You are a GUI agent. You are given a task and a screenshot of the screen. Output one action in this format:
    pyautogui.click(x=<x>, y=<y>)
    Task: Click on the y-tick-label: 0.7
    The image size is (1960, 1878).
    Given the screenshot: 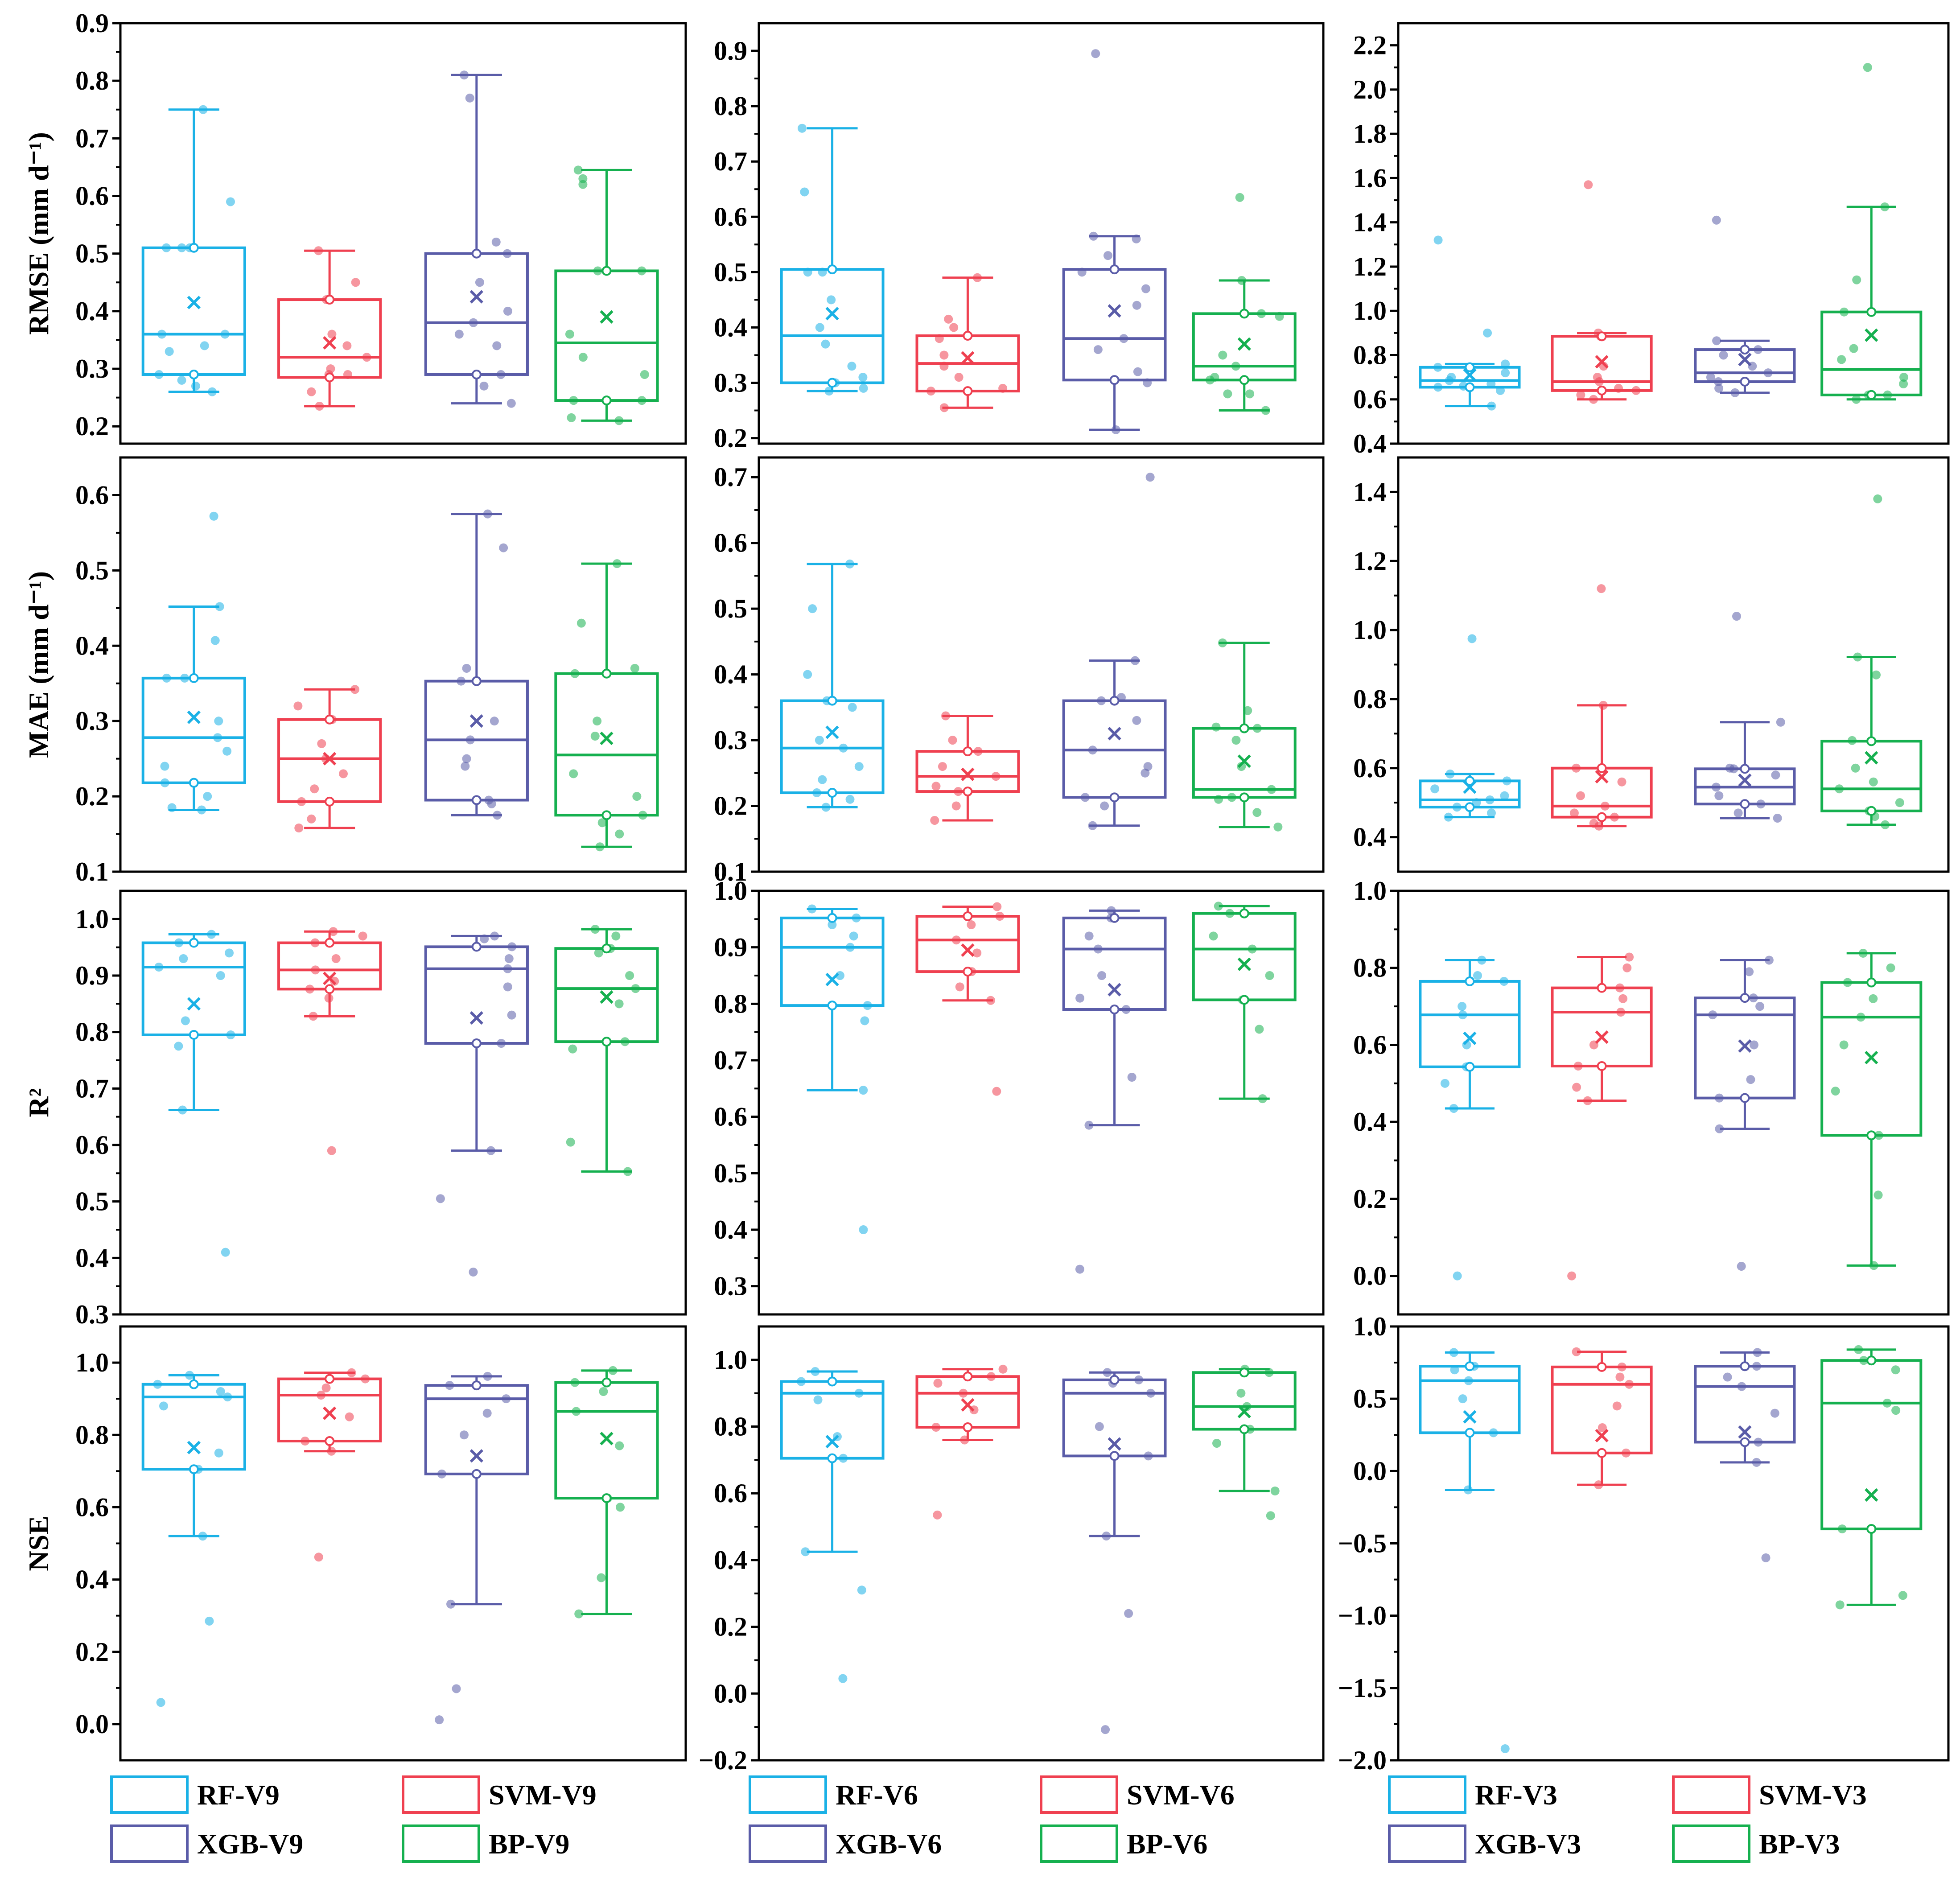 What is the action you would take?
    pyautogui.click(x=730, y=161)
    